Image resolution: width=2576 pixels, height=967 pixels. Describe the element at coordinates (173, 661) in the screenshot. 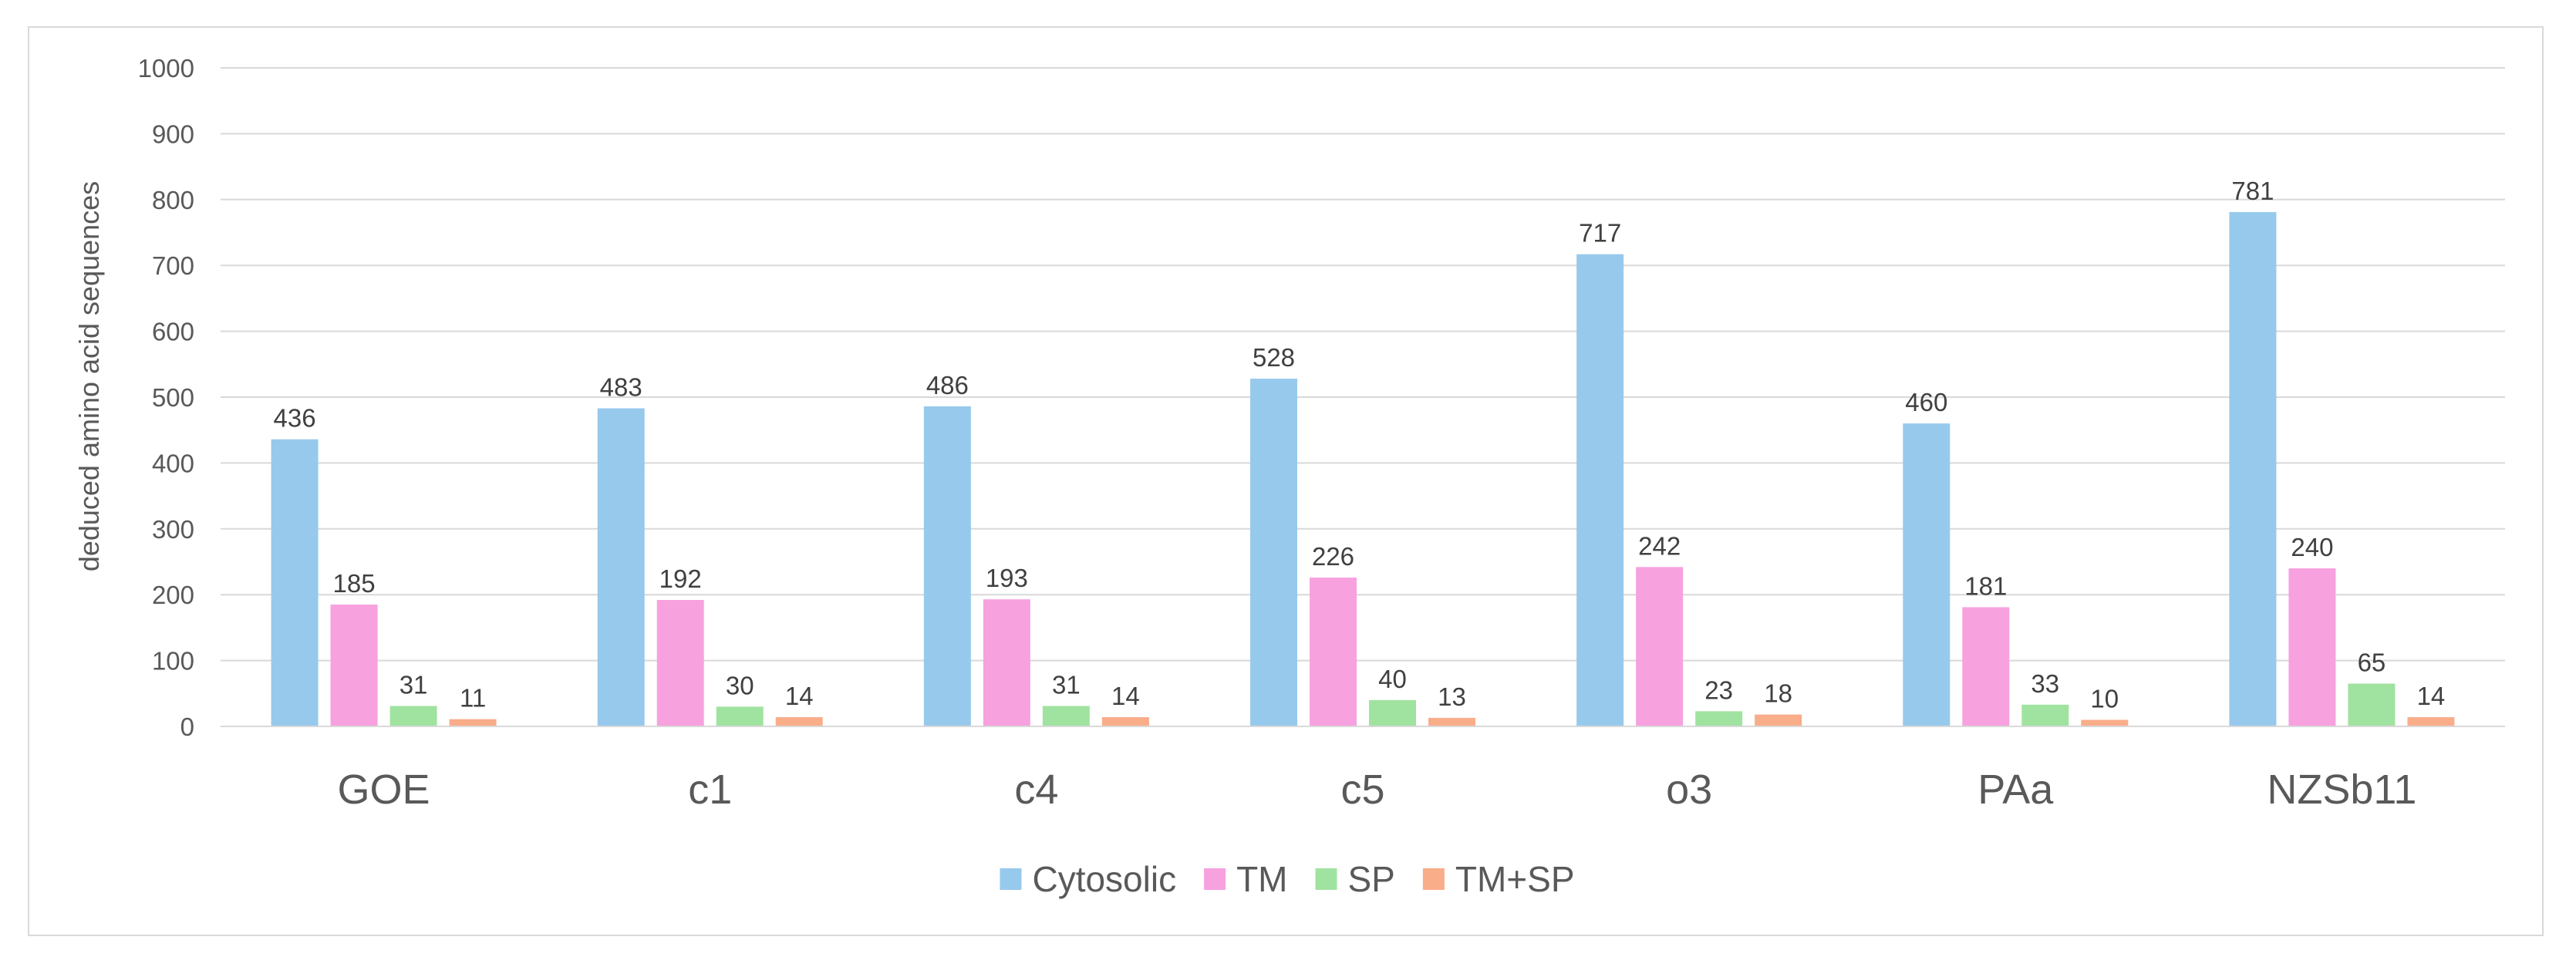

I see `y-tick-label: 100` at that location.